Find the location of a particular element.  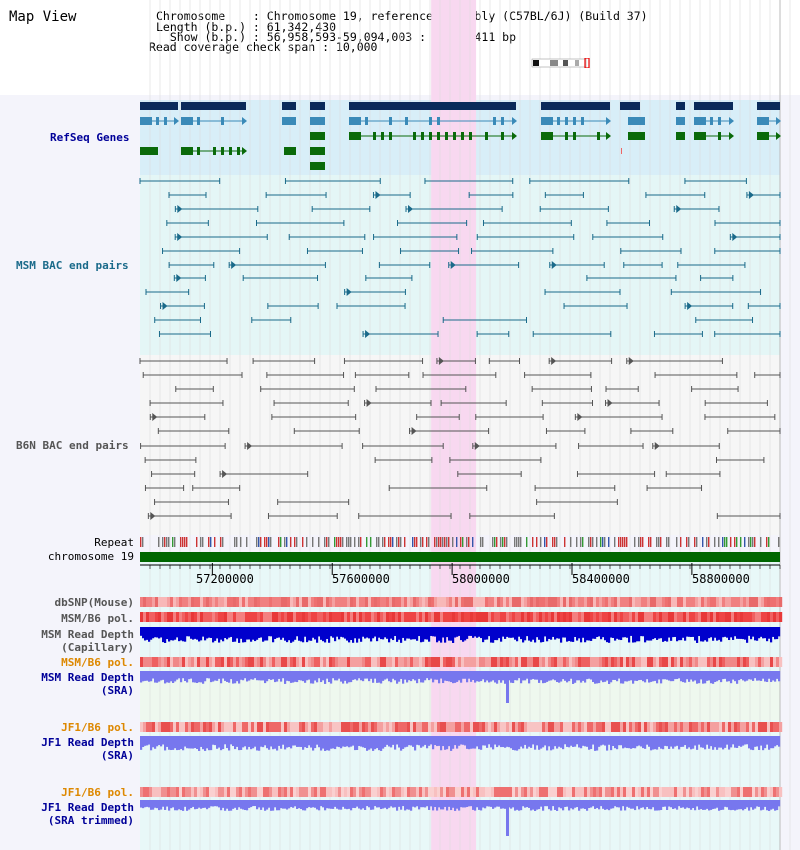

track-label-msm-depth-sra: MSM Read Depth is located at coordinates (87, 677).